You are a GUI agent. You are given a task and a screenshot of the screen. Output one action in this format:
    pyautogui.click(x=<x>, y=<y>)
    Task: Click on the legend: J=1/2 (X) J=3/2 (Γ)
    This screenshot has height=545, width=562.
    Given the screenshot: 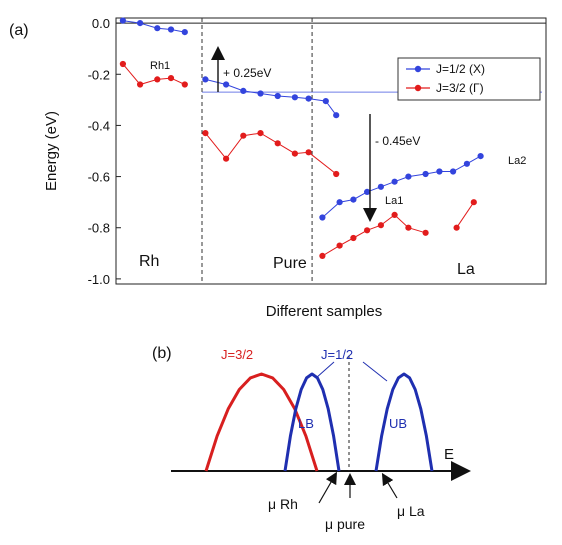 What is the action you would take?
    pyautogui.click(x=469, y=79)
    